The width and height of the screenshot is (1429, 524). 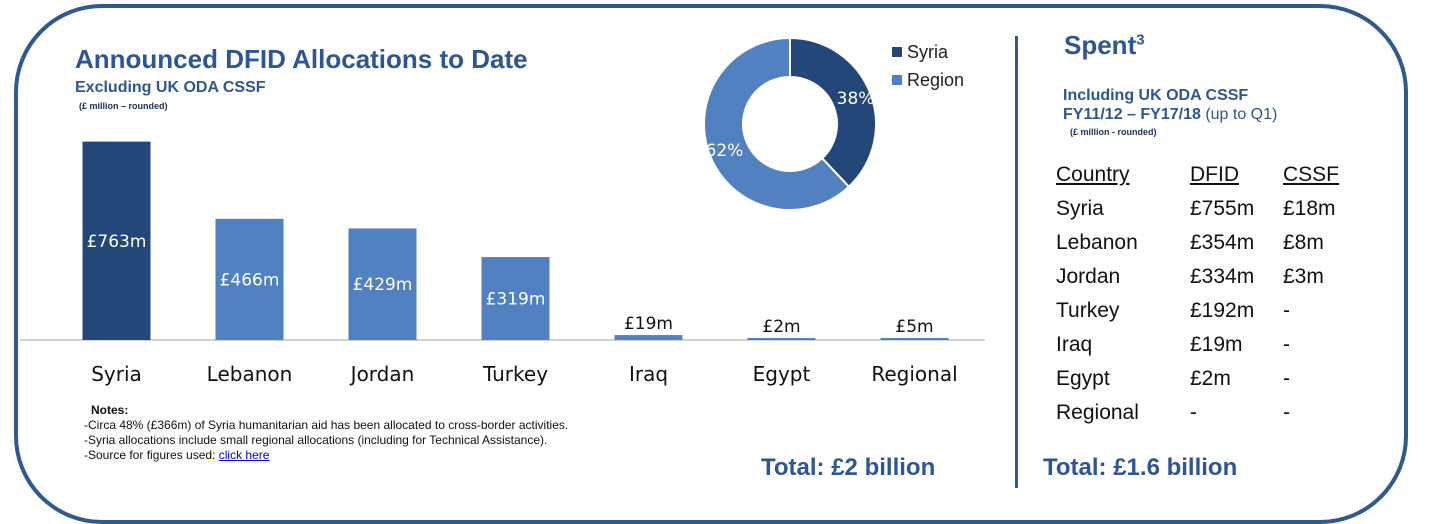 I want to click on donut-value-label: 62%, so click(x=725, y=151).